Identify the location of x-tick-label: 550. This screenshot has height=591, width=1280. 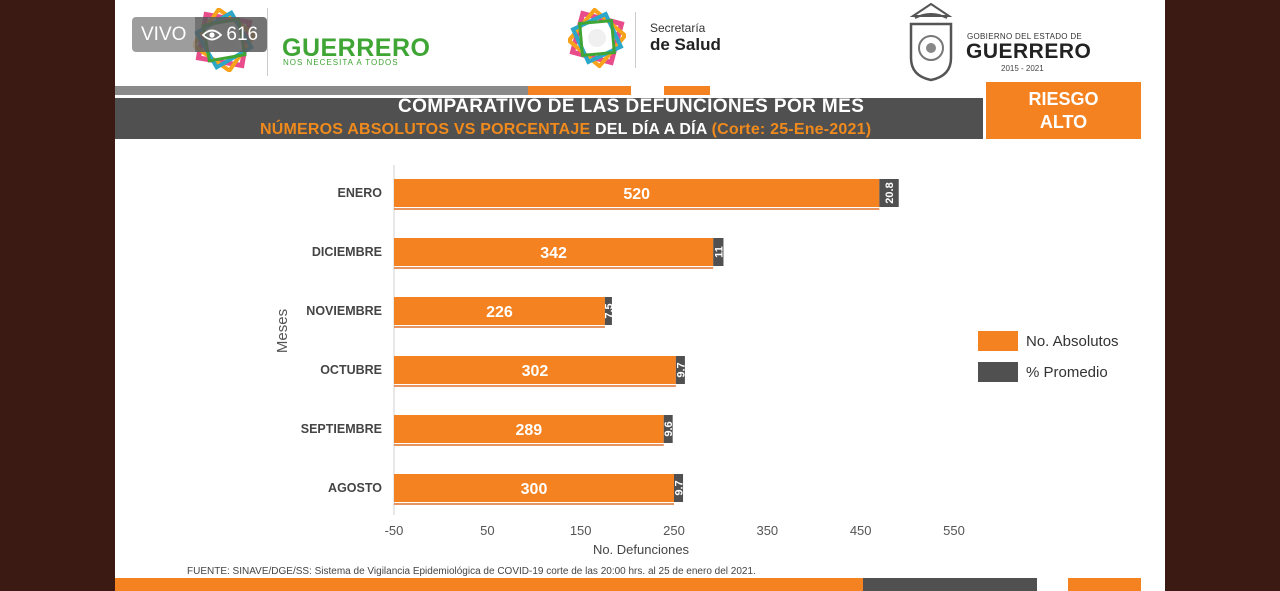
(954, 530).